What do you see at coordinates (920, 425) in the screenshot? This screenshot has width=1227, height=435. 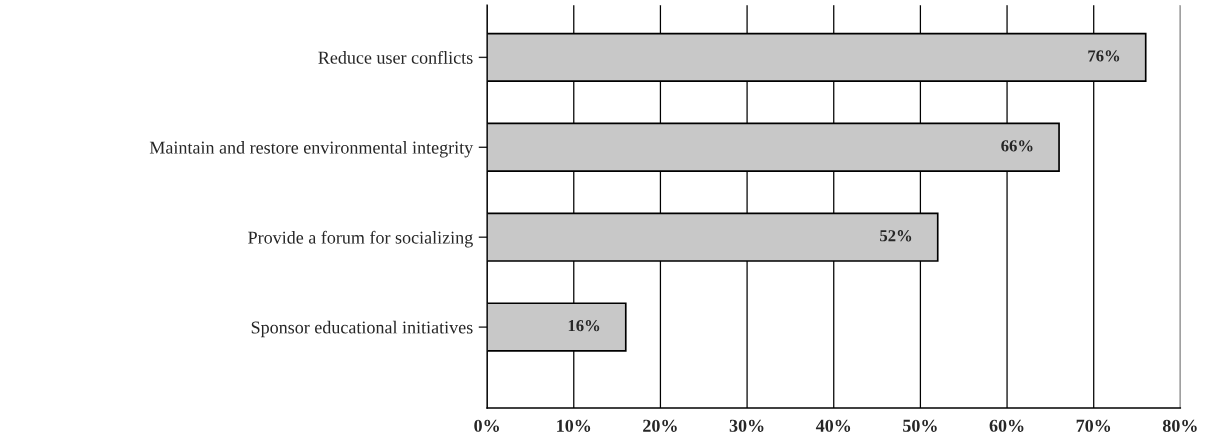 I see `x-tick-label: 50%` at bounding box center [920, 425].